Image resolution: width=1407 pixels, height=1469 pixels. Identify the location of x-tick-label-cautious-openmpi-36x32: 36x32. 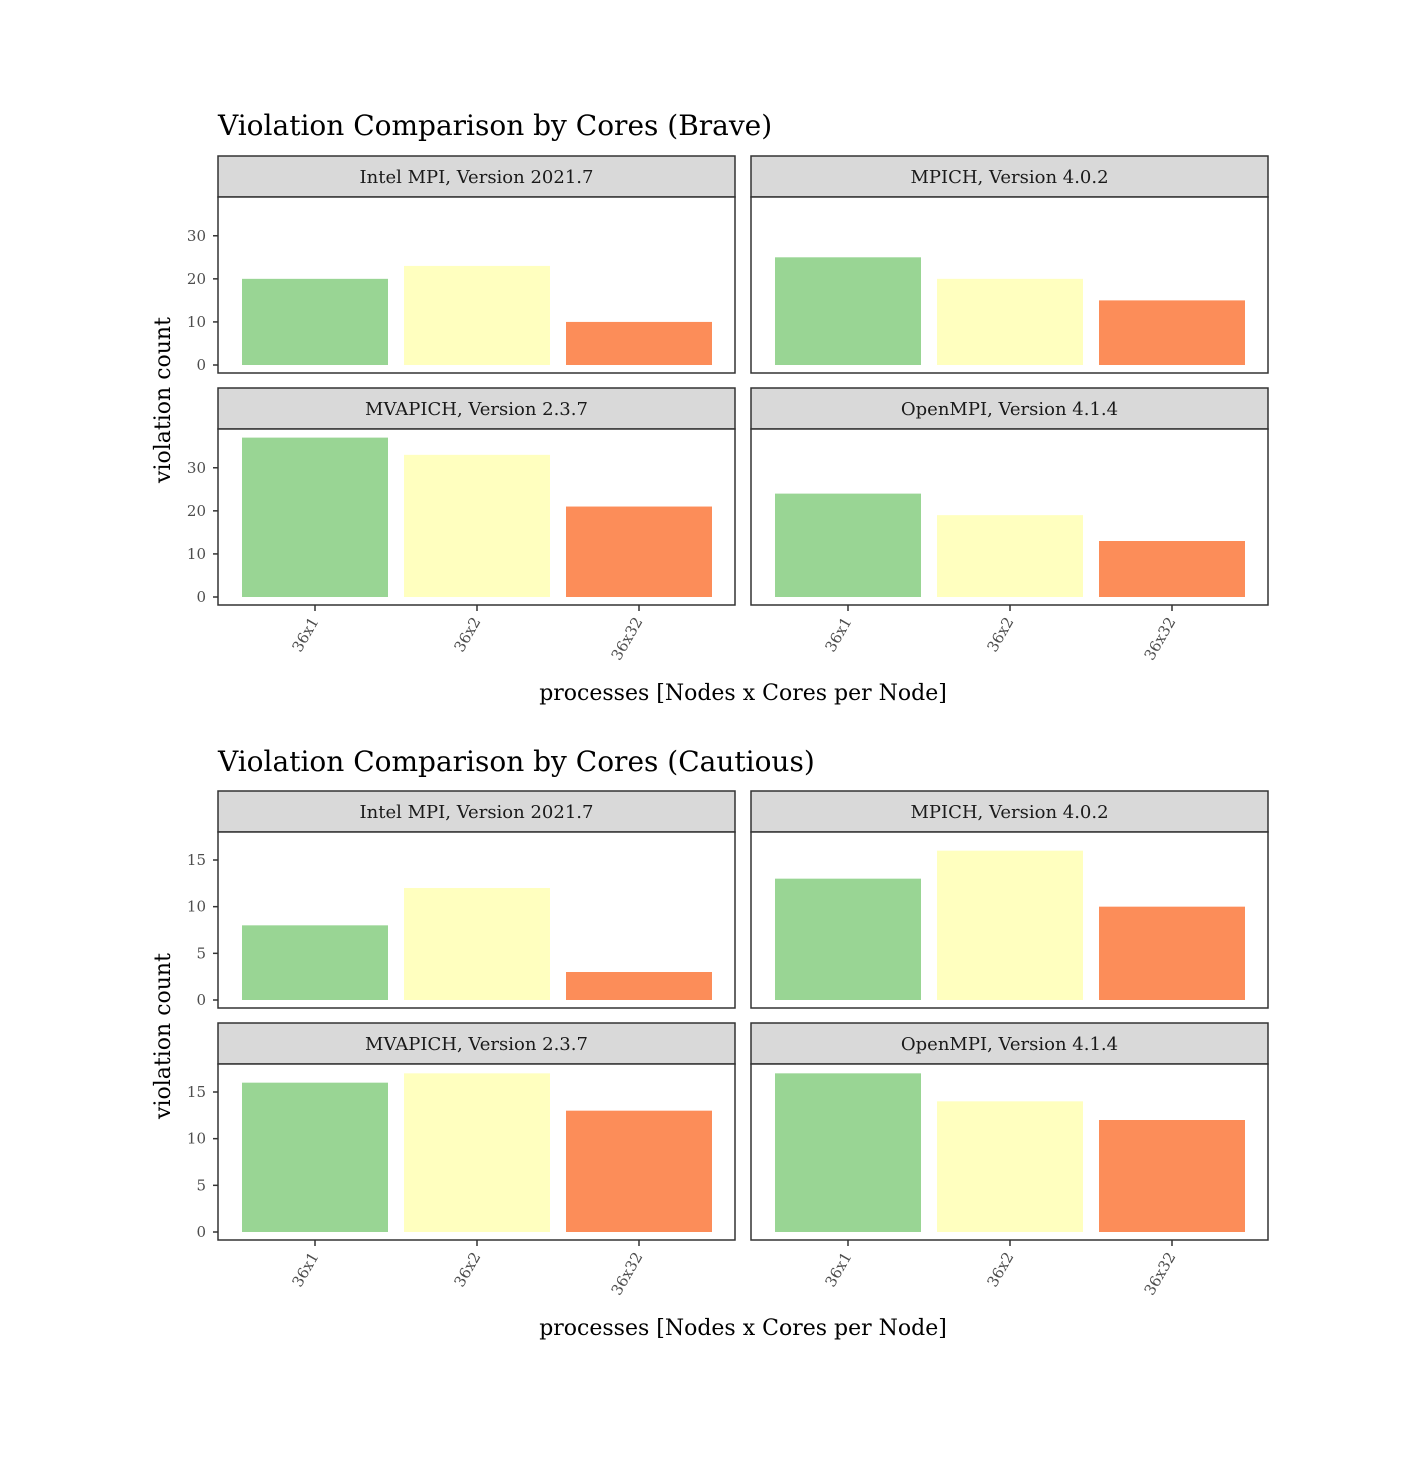
(1160, 1273).